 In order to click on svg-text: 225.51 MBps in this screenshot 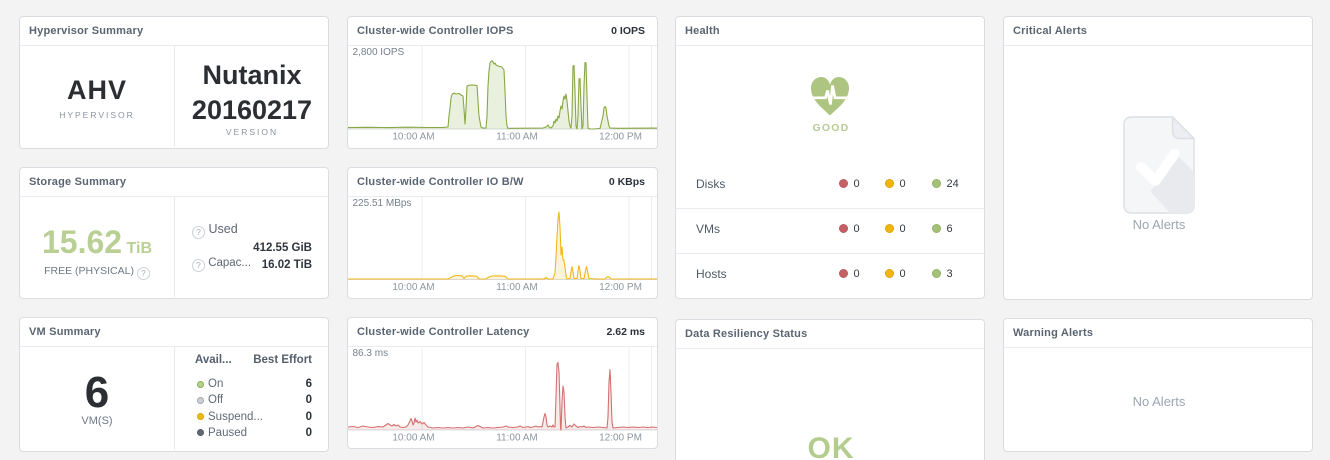, I will do `click(382, 203)`.